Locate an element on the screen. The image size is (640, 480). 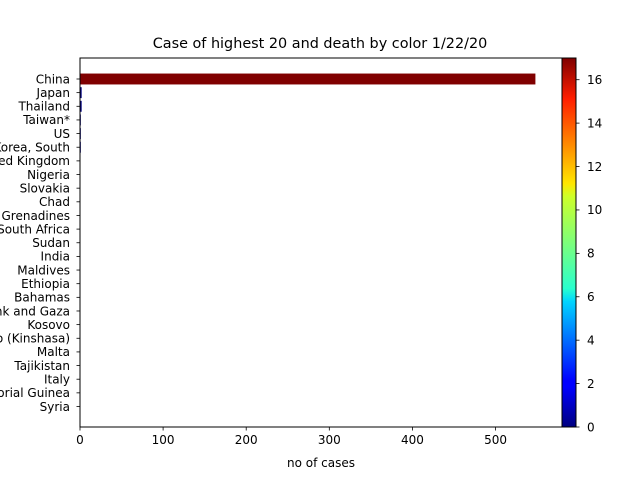
x-axis: 0 100 200 300 400 500 is located at coordinates (291, 437).